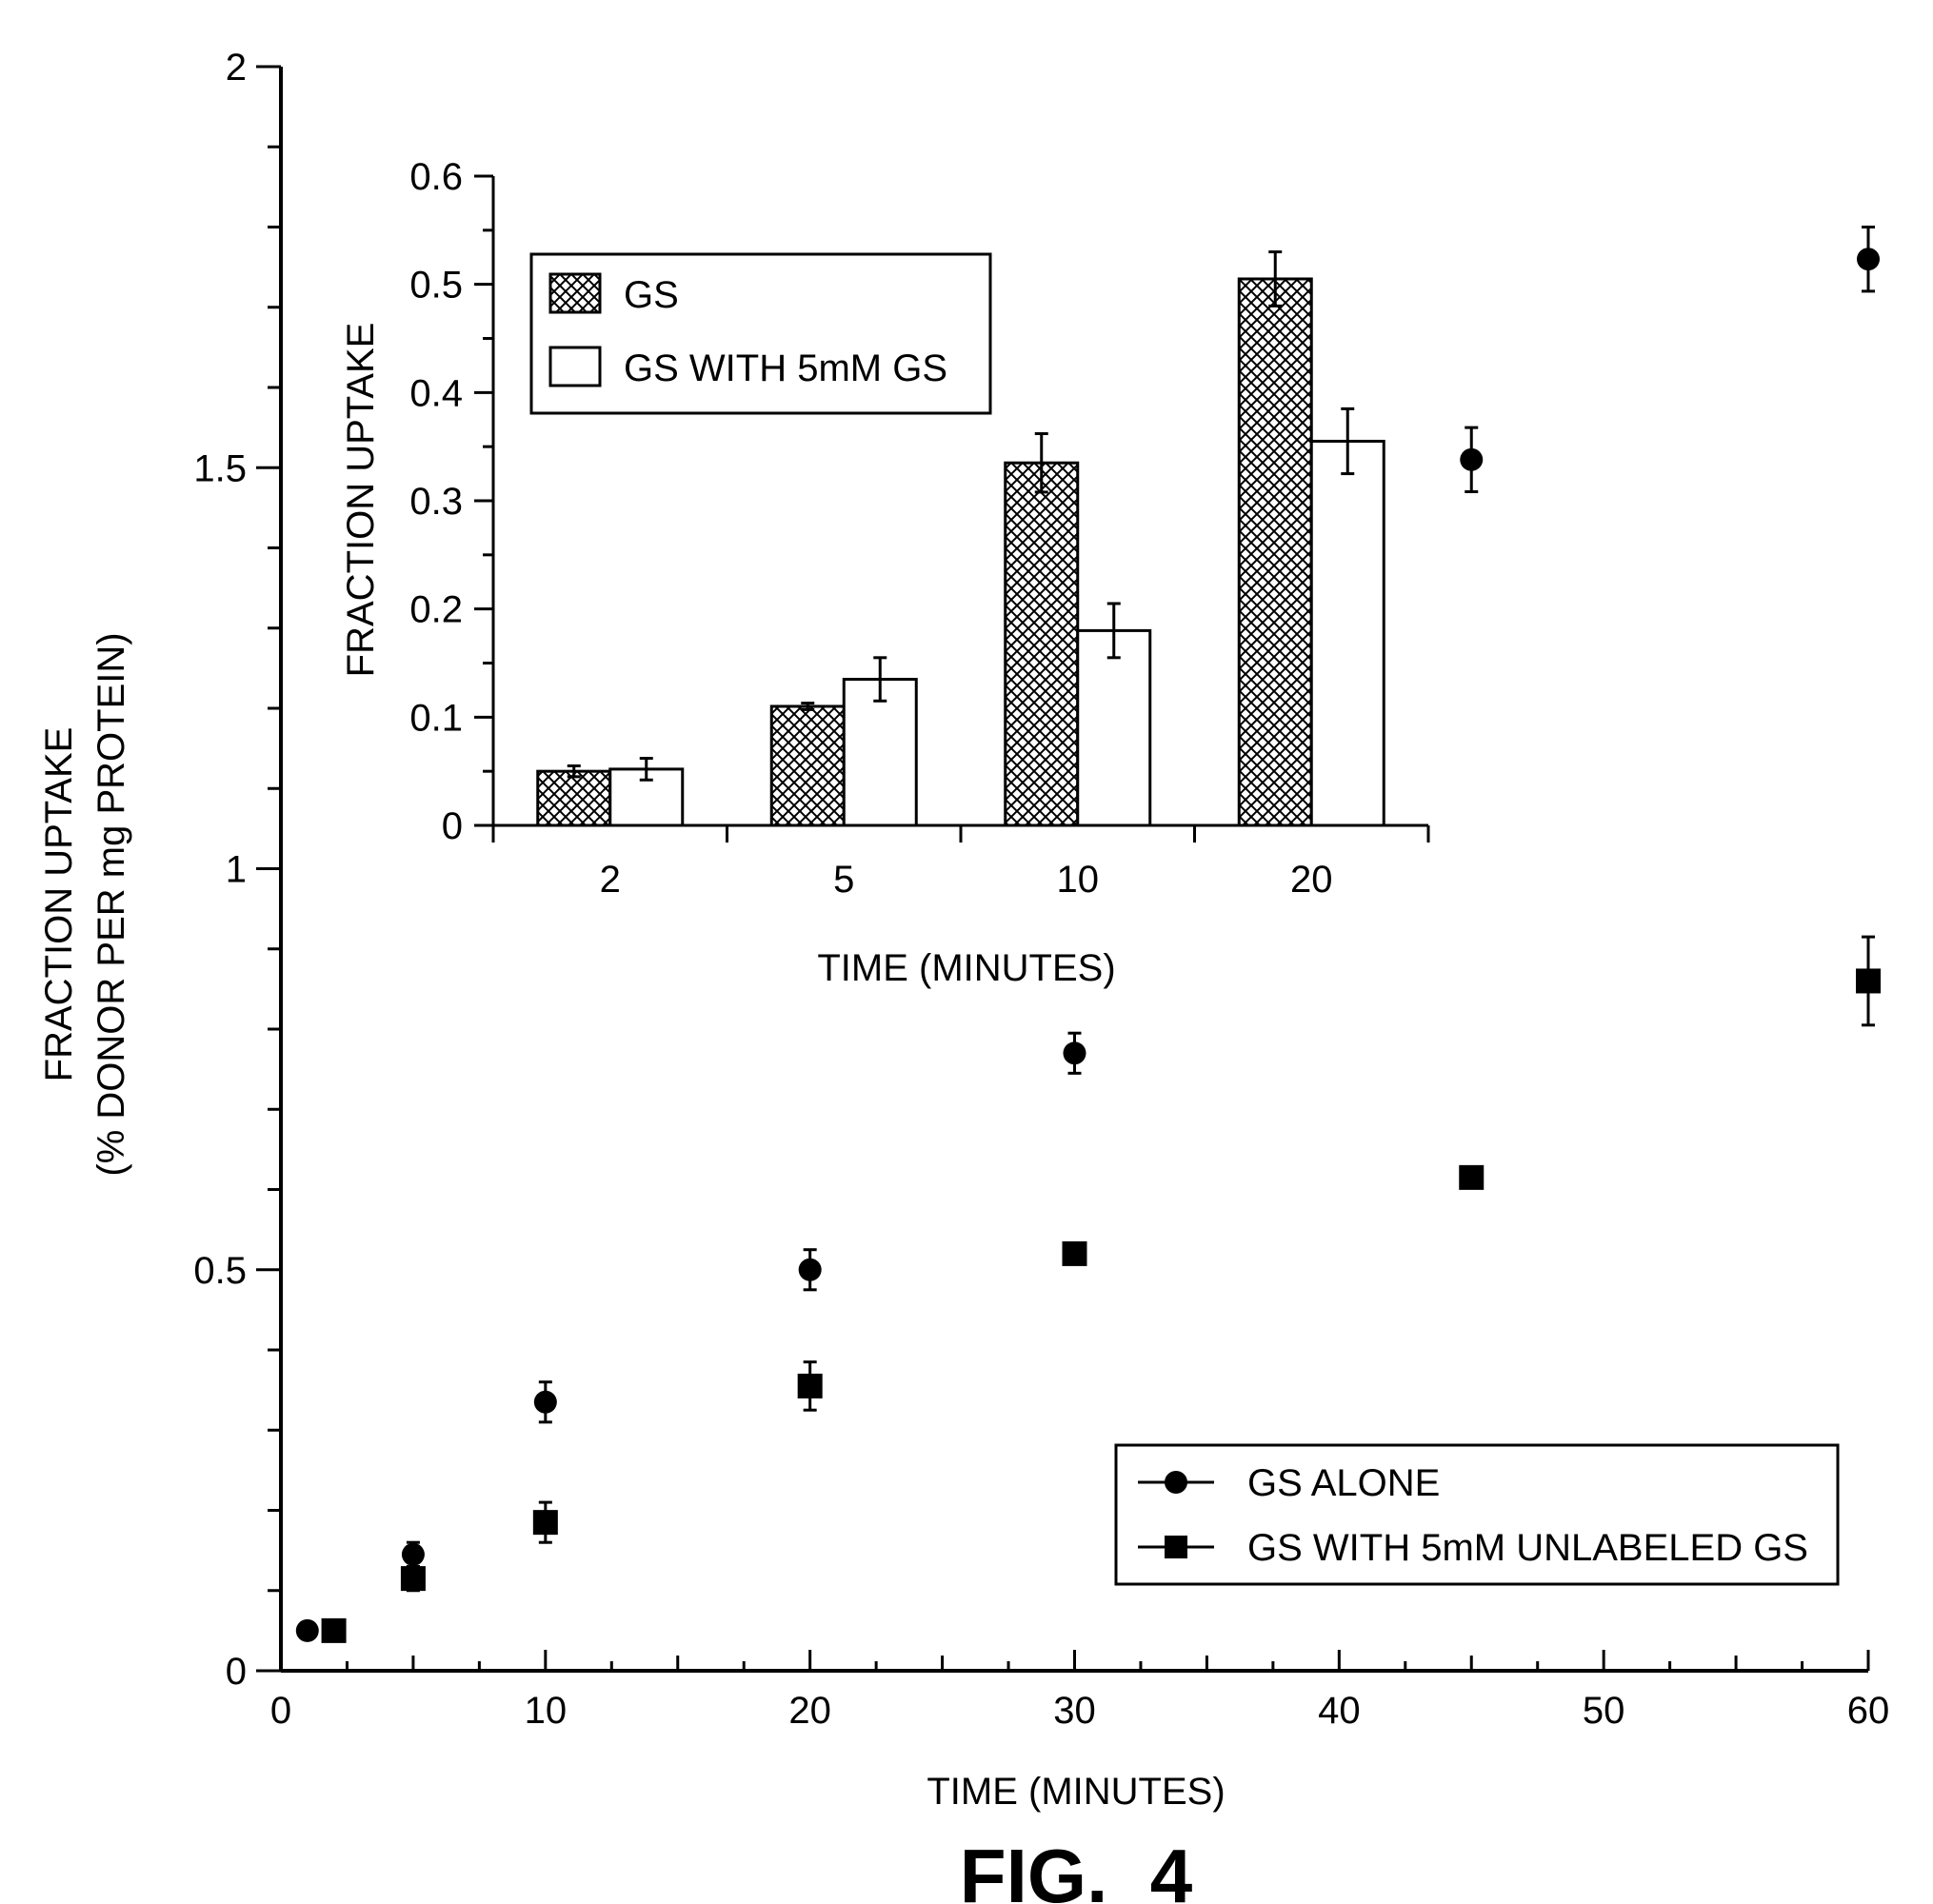 The image size is (1933, 1904). I want to click on inset-x-ticks: 2 5 10 20, so click(961, 863).